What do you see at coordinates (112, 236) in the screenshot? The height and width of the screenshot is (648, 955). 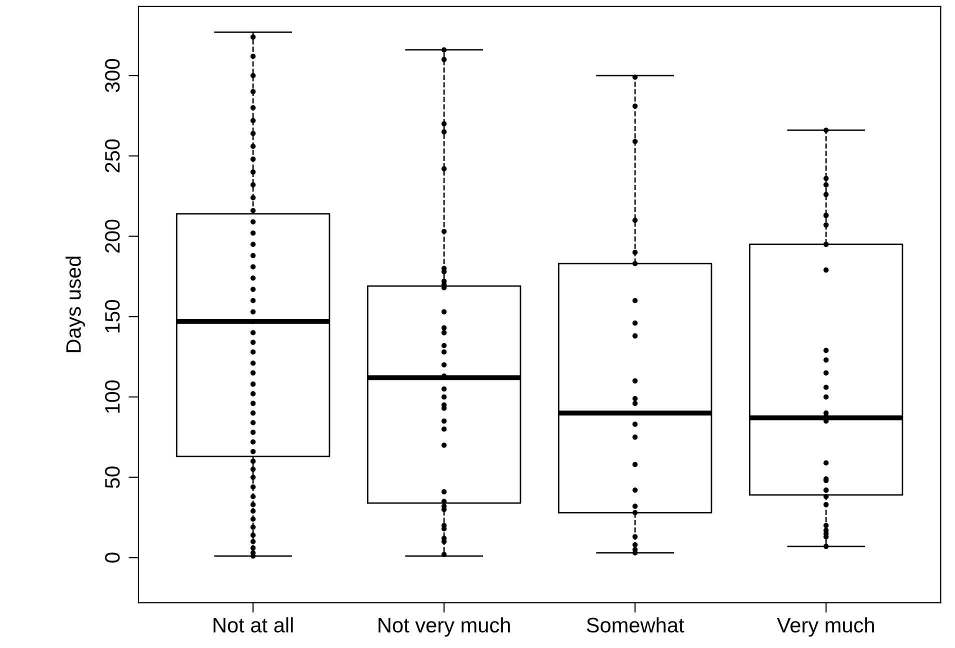 I see `y-tick-label: 200` at bounding box center [112, 236].